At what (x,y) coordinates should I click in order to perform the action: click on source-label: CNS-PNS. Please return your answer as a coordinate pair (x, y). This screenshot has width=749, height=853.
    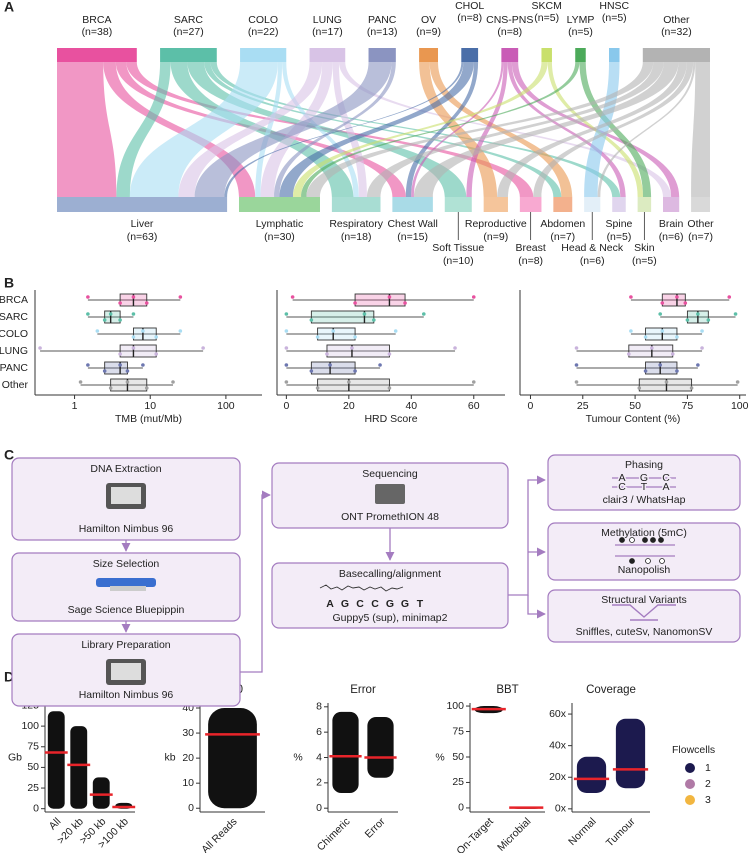
    Looking at the image, I should click on (509, 20).